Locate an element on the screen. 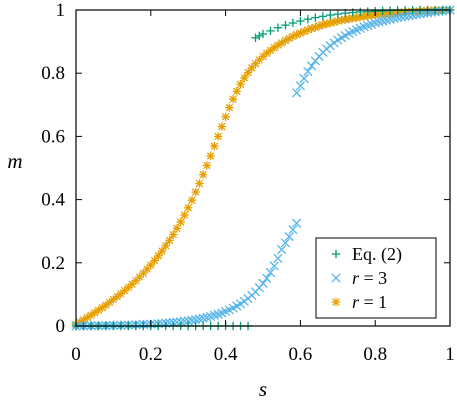 This screenshot has height=404, width=457. x-tick-label: 0.2 is located at coordinates (151, 354).